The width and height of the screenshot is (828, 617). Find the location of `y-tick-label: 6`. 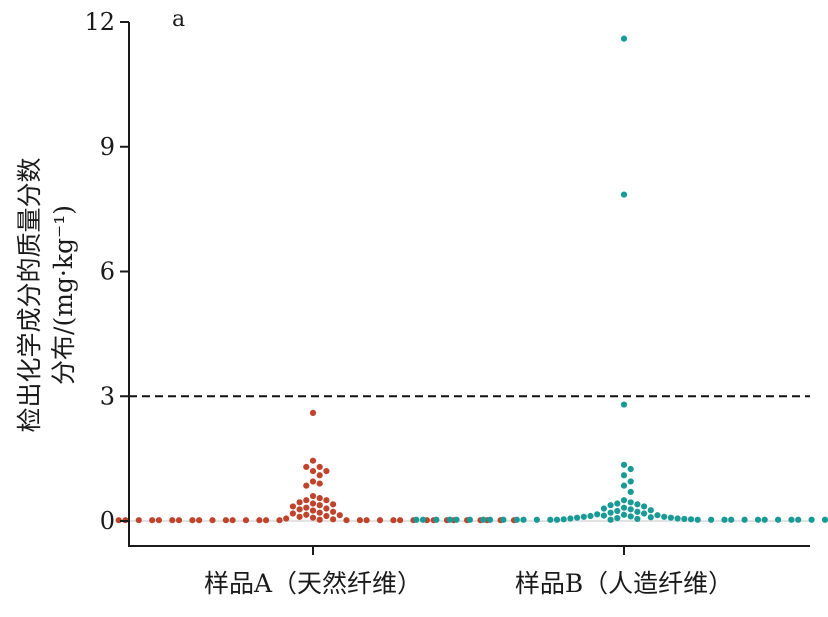

y-tick-label: 6 is located at coordinates (107, 272).